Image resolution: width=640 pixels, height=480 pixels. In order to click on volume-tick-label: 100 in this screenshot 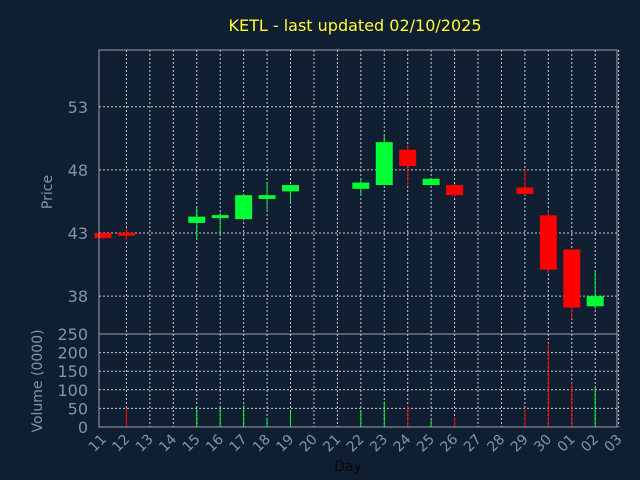, I will do `click(72, 390)`.